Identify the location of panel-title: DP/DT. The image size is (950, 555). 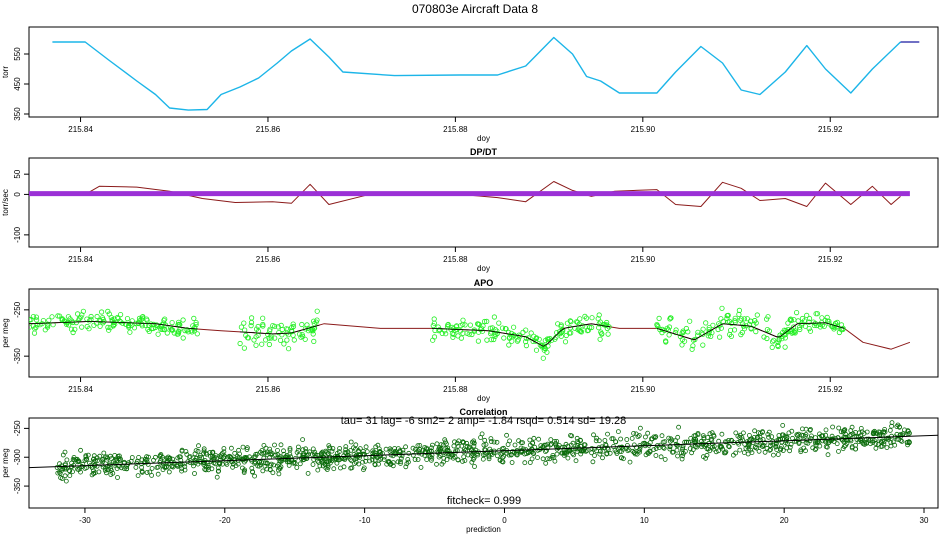
(484, 152).